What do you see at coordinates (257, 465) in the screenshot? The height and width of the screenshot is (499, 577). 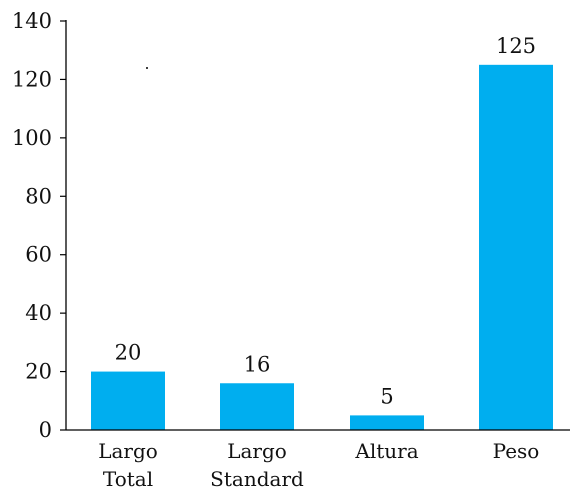 I see `x-category-label: Largo Standard` at bounding box center [257, 465].